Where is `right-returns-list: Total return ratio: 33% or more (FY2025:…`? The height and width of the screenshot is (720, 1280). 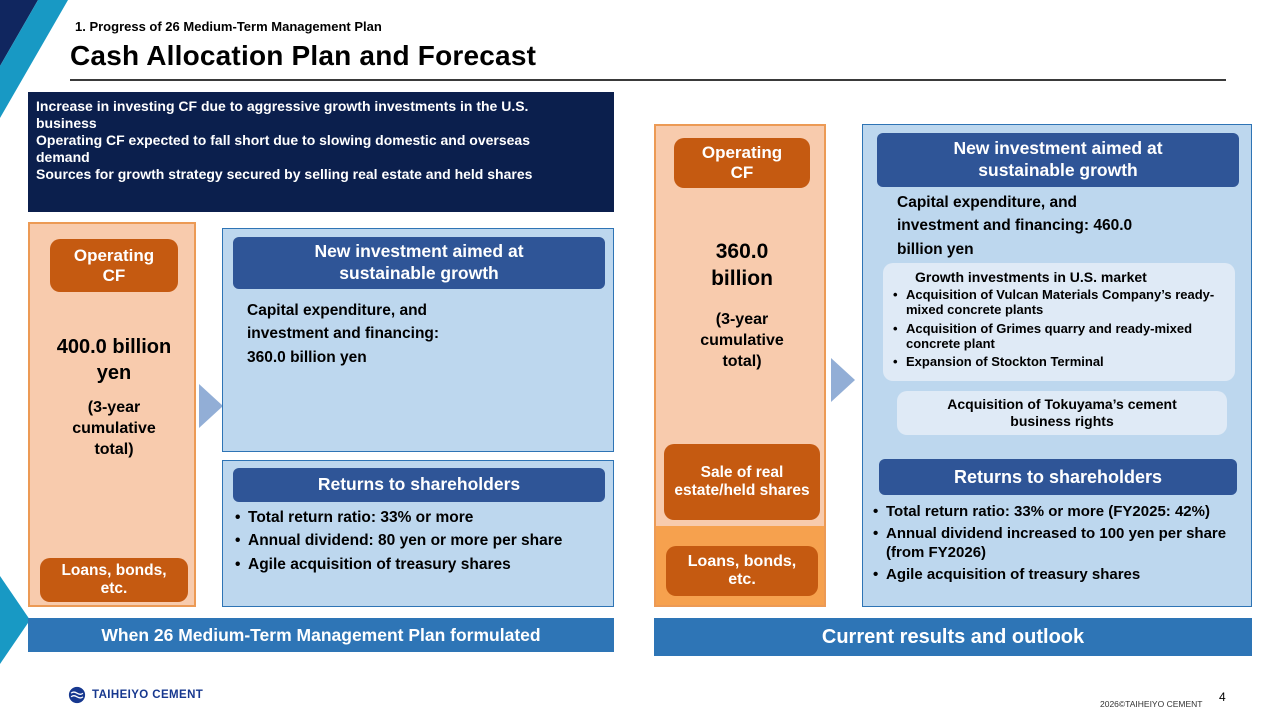 right-returns-list: Total return ratio: 33% or more (FY2025:… is located at coordinates (1059, 545).